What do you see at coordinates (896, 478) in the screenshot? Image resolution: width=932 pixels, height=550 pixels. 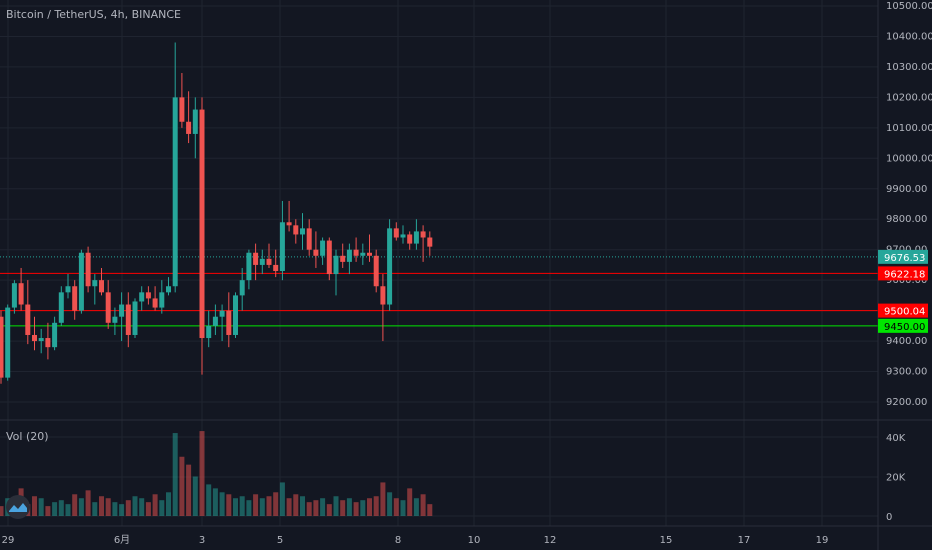 I see `volume-axis: 0 20K 40K` at bounding box center [896, 478].